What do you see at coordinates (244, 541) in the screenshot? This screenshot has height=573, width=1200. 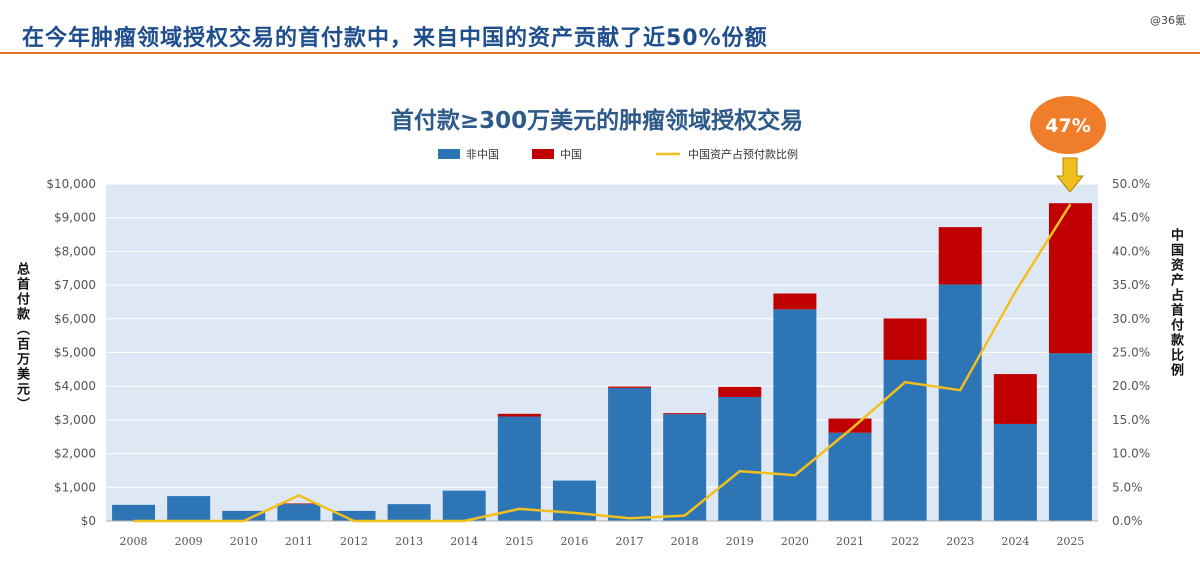 I see `x-tick-label: 2010` at bounding box center [244, 541].